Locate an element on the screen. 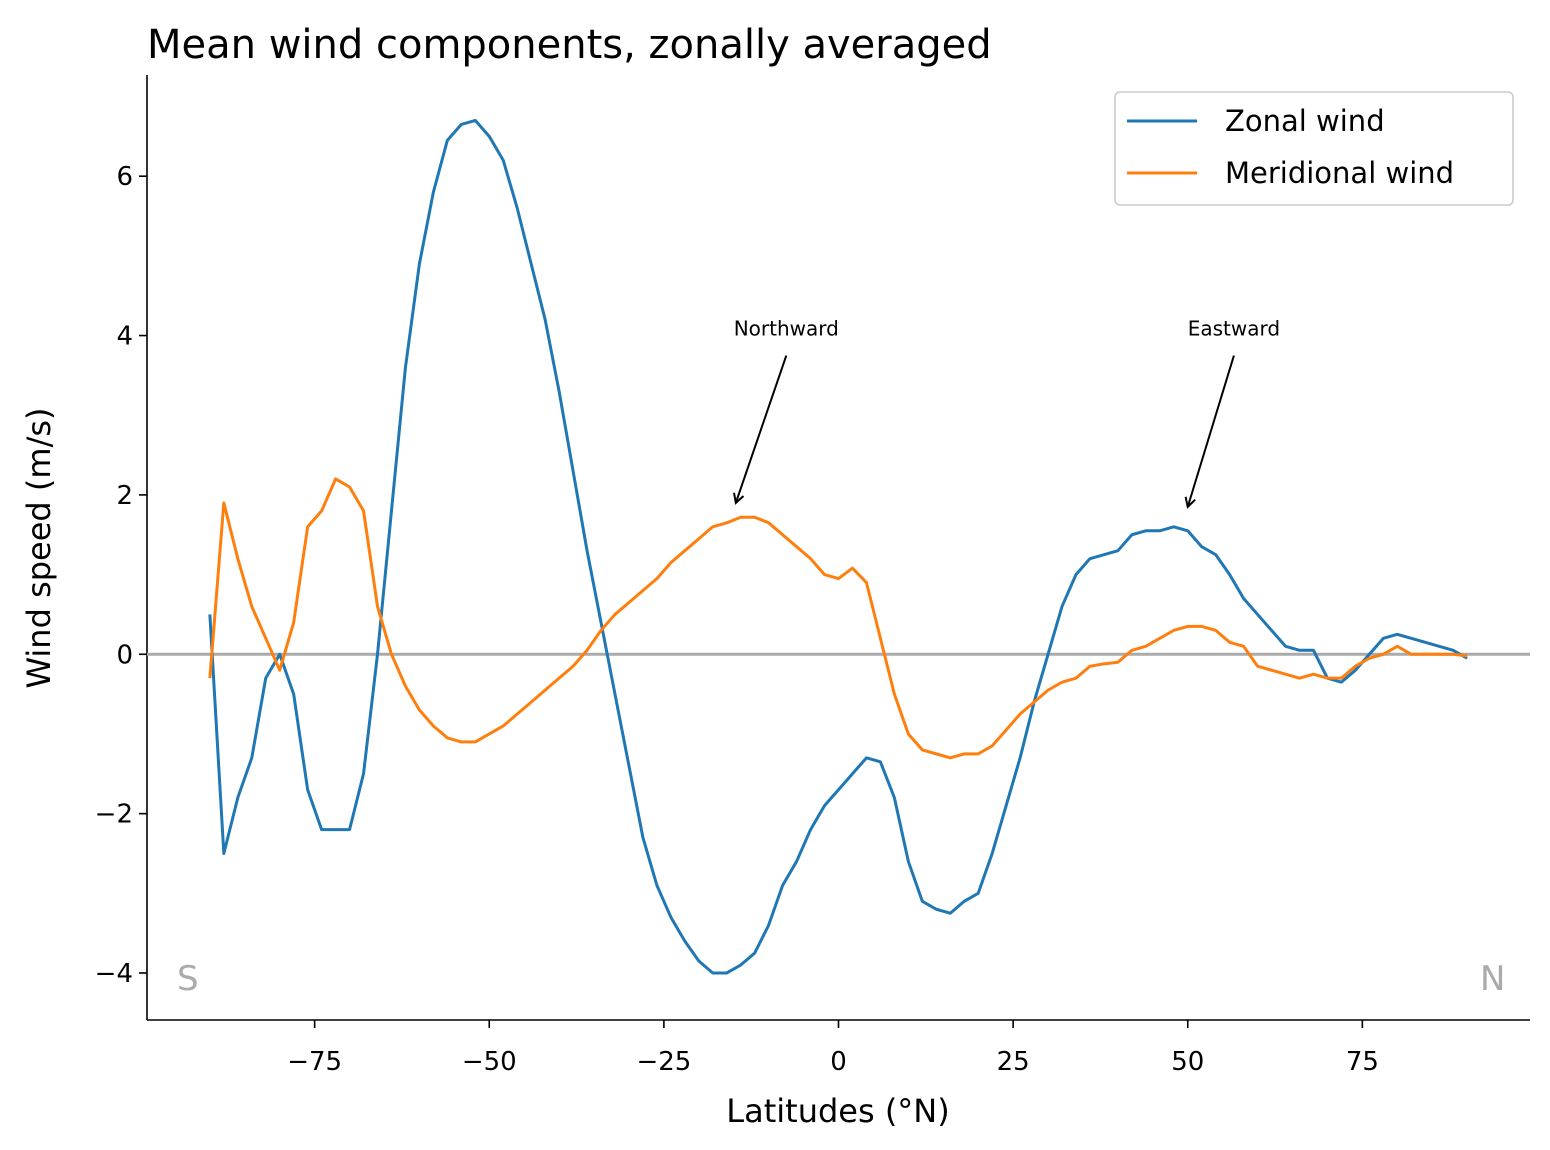 Image resolution: width=1550 pixels, height=1150 pixels. corner-label: N is located at coordinates (1492, 979).